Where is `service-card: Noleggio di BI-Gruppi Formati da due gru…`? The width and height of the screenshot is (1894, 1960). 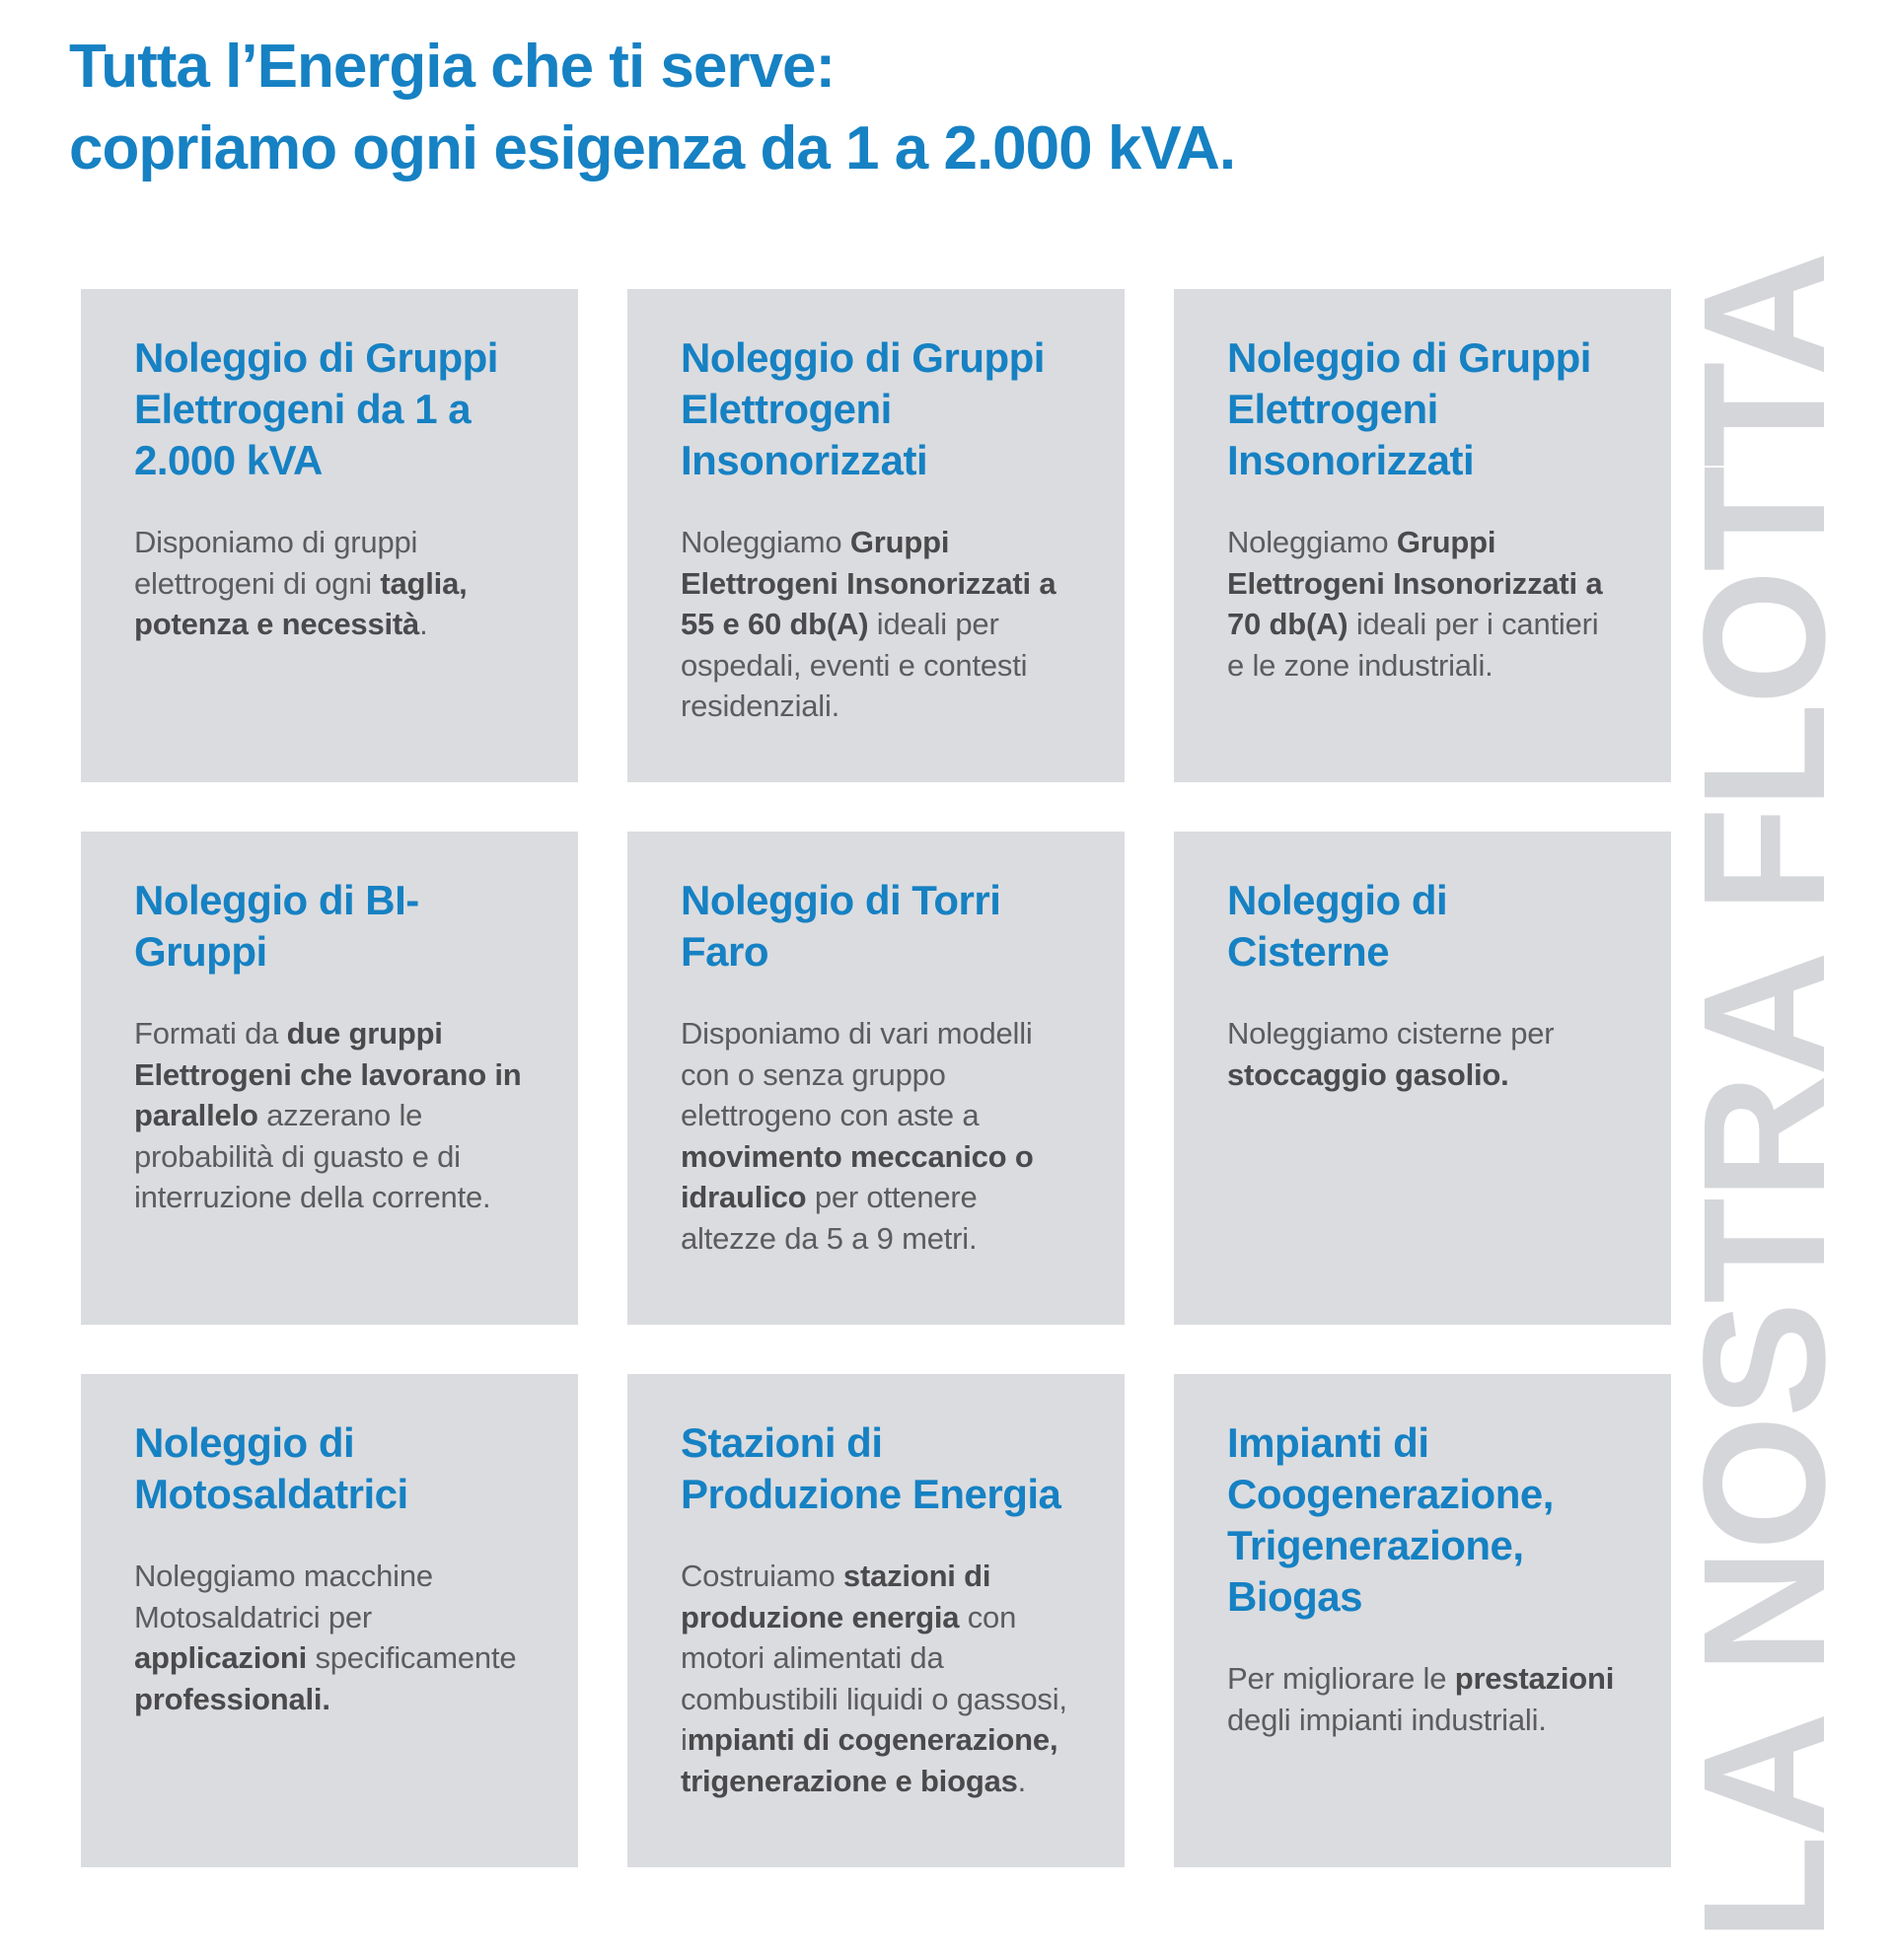
service-card: Noleggio di BI-Gruppi Formati da due gru… is located at coordinates (329, 1079).